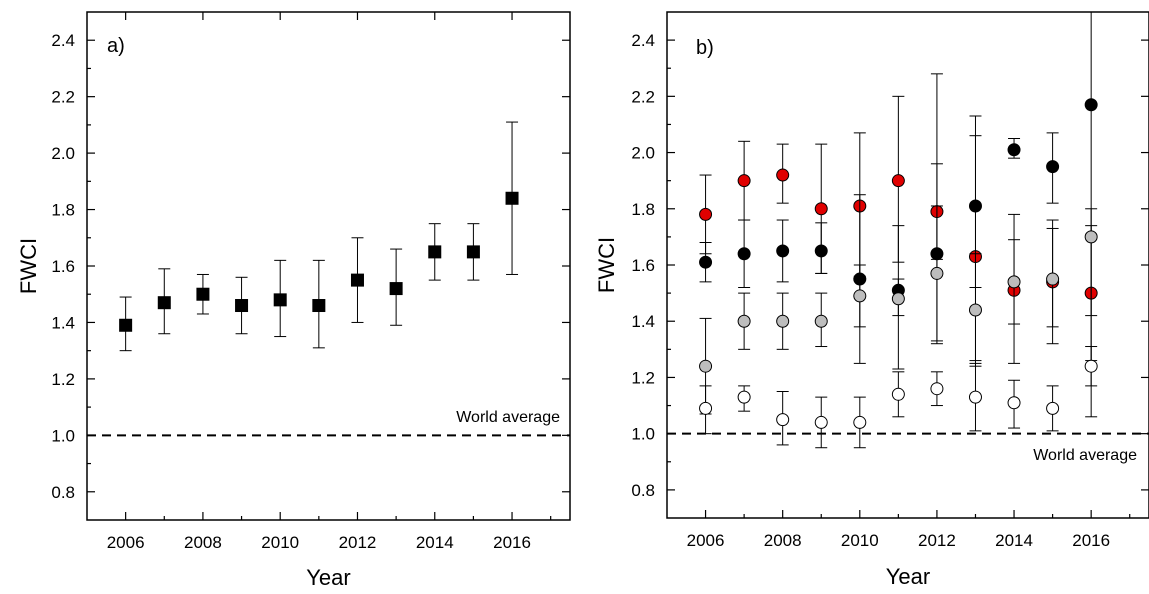 Image resolution: width=1149 pixels, height=594 pixels. Describe the element at coordinates (116, 46) in the screenshot. I see `panel-label: a)` at that location.